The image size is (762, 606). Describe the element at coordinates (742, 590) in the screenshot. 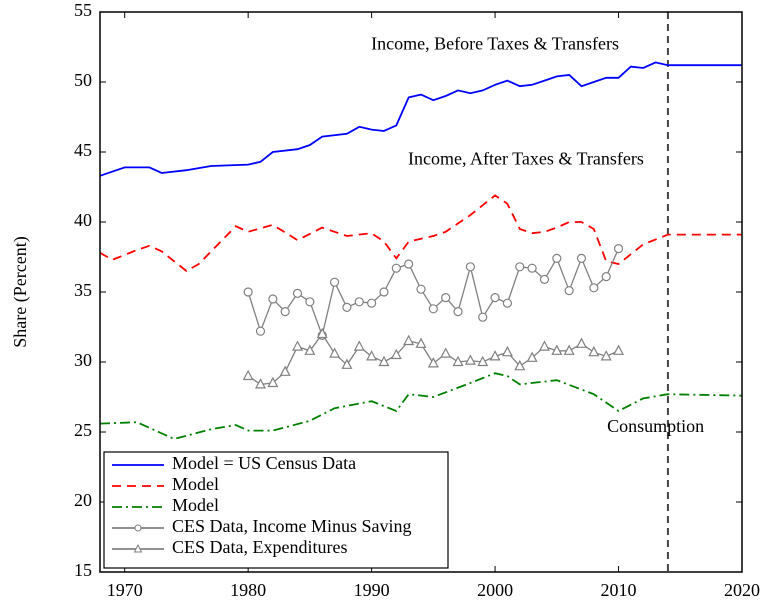

I see `x-tick-label: 2020` at that location.